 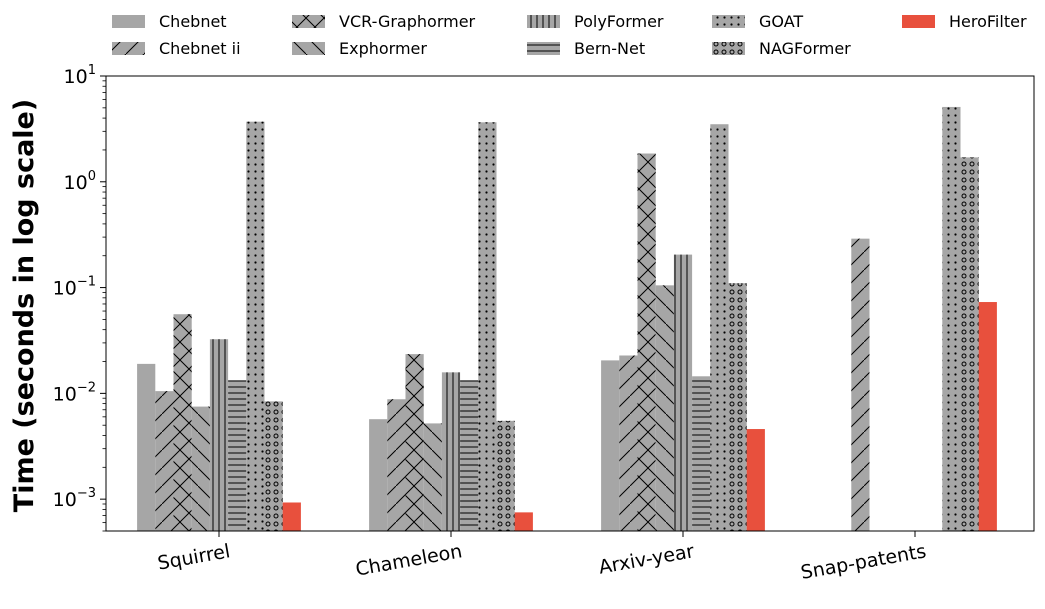 What do you see at coordinates (200, 48) in the screenshot?
I see `legend-label: Chebnet ii` at bounding box center [200, 48].